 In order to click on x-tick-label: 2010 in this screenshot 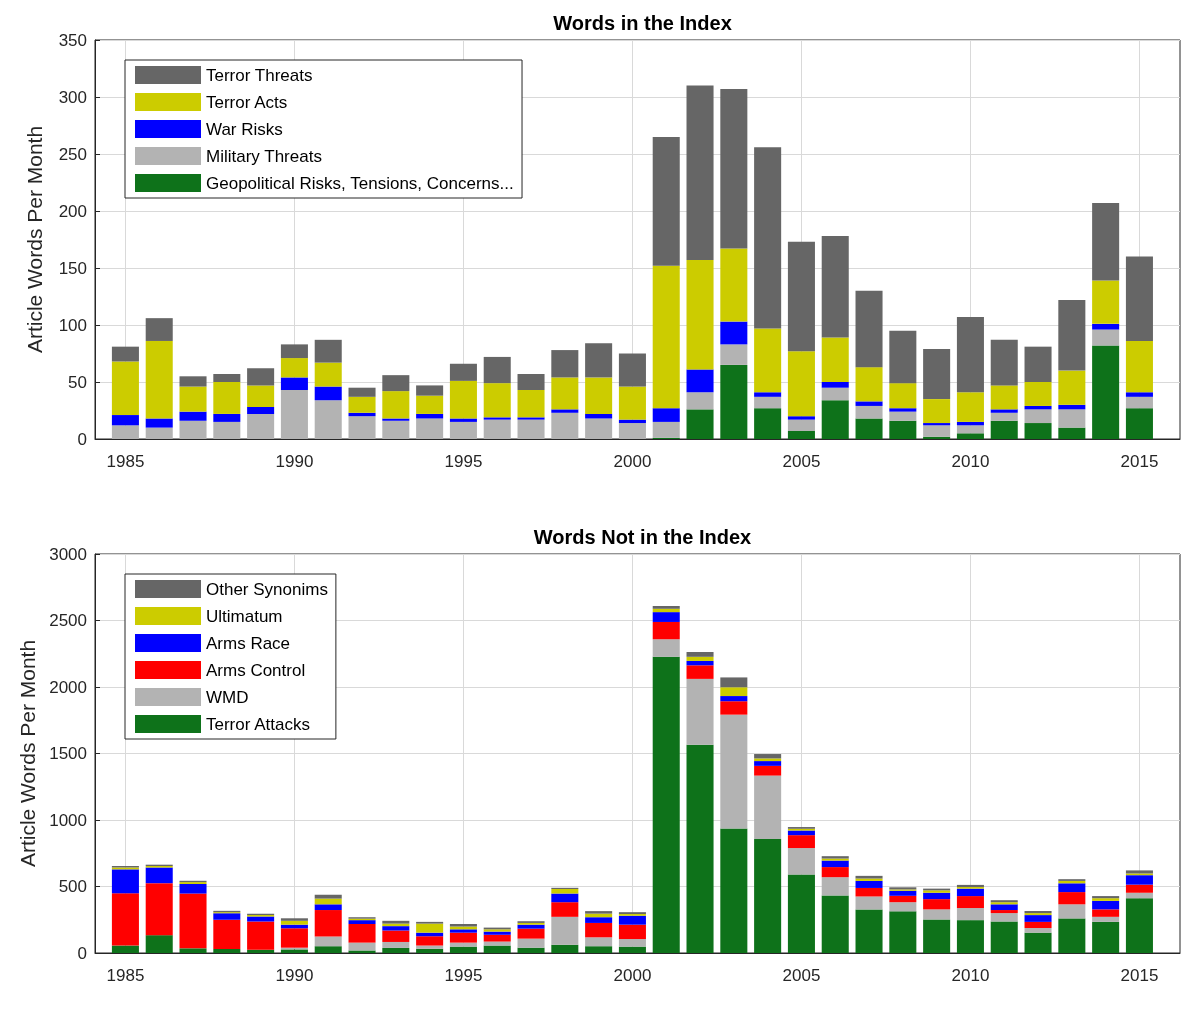, I will do `click(970, 975)`.